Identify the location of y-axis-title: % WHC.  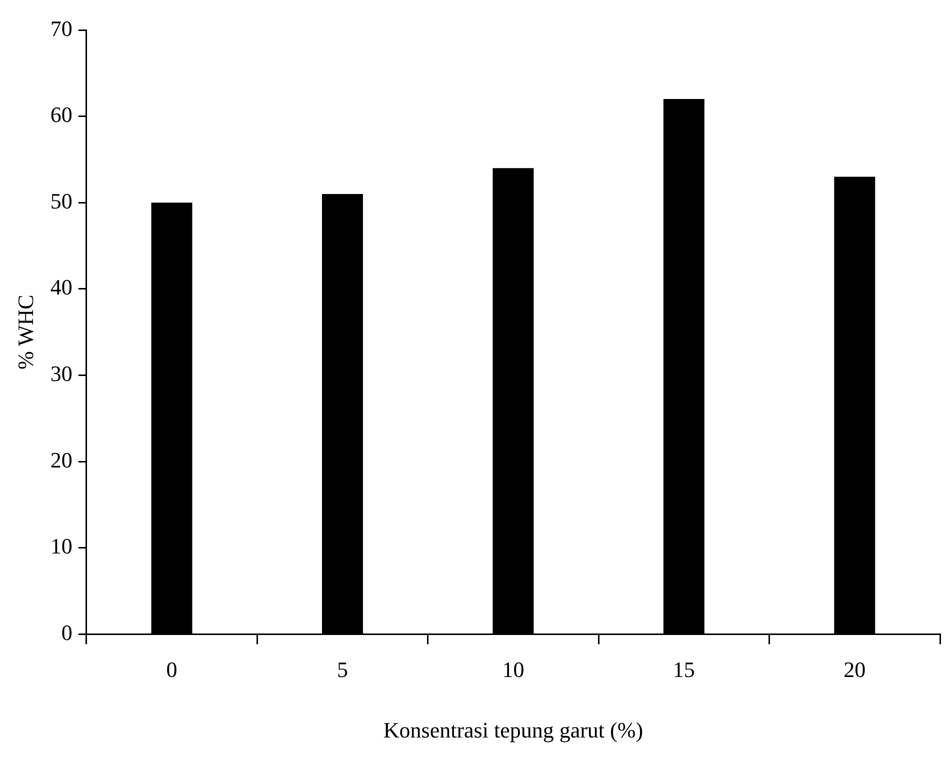
(25, 332).